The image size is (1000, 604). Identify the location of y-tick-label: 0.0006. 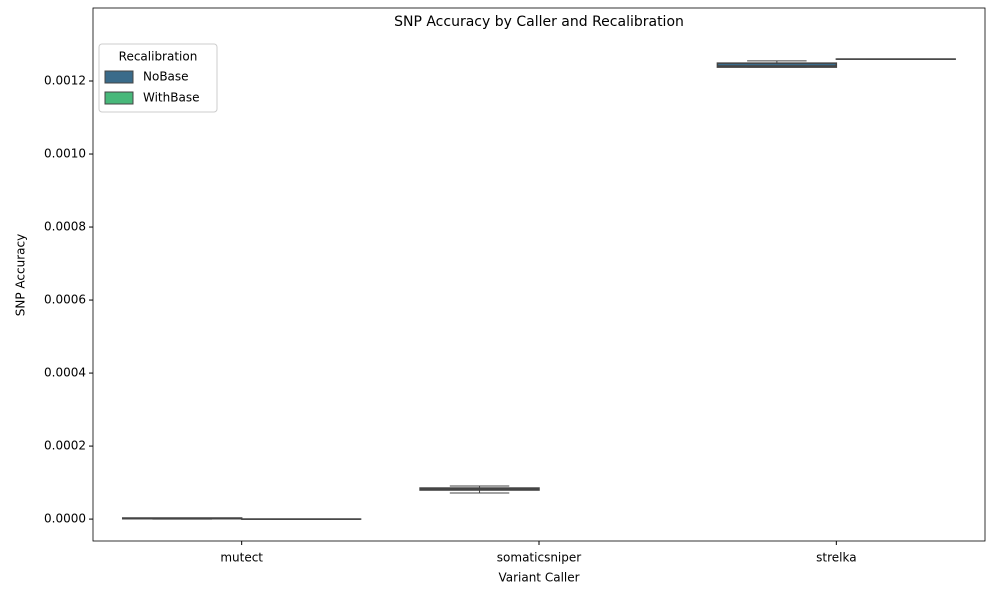
(65, 300).